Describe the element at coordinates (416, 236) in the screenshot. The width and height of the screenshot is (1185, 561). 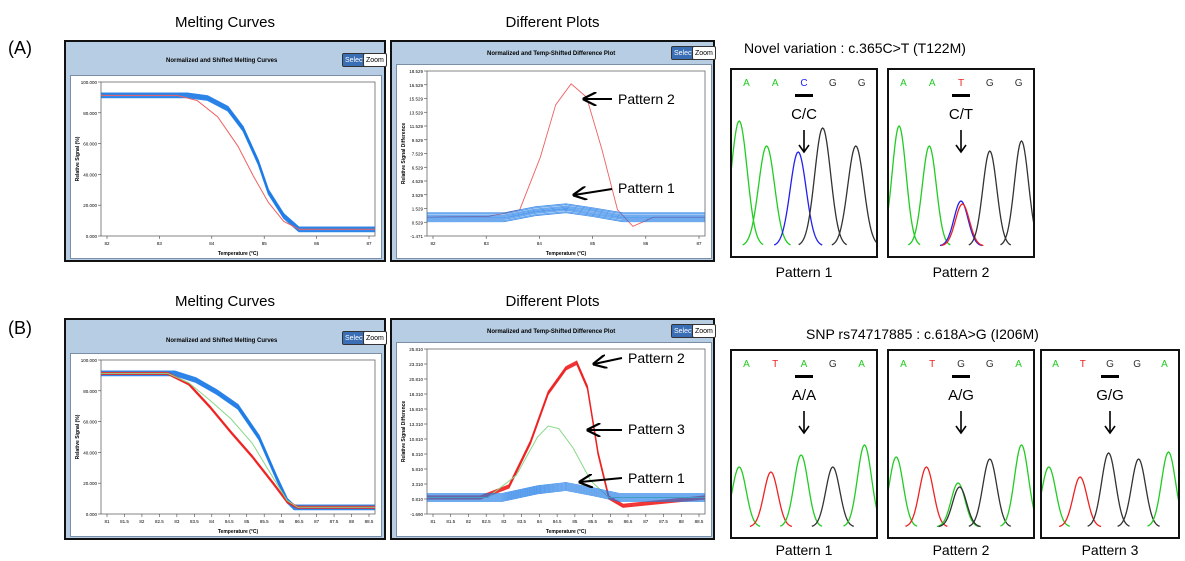
I see `svgA2-ytick-label: -1.471` at that location.